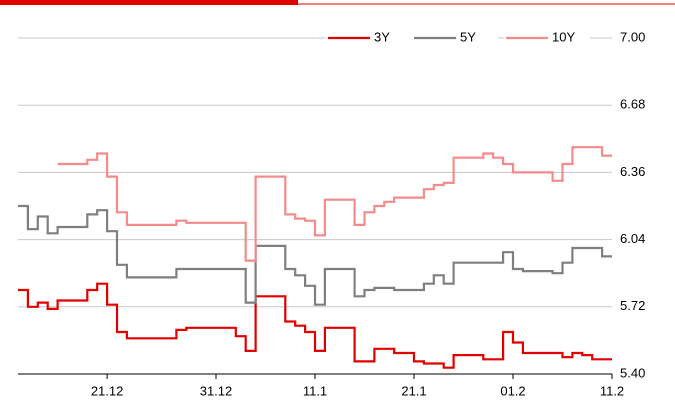 This screenshot has width=675, height=418. I want to click on legend-label: 3Y, so click(382, 36).